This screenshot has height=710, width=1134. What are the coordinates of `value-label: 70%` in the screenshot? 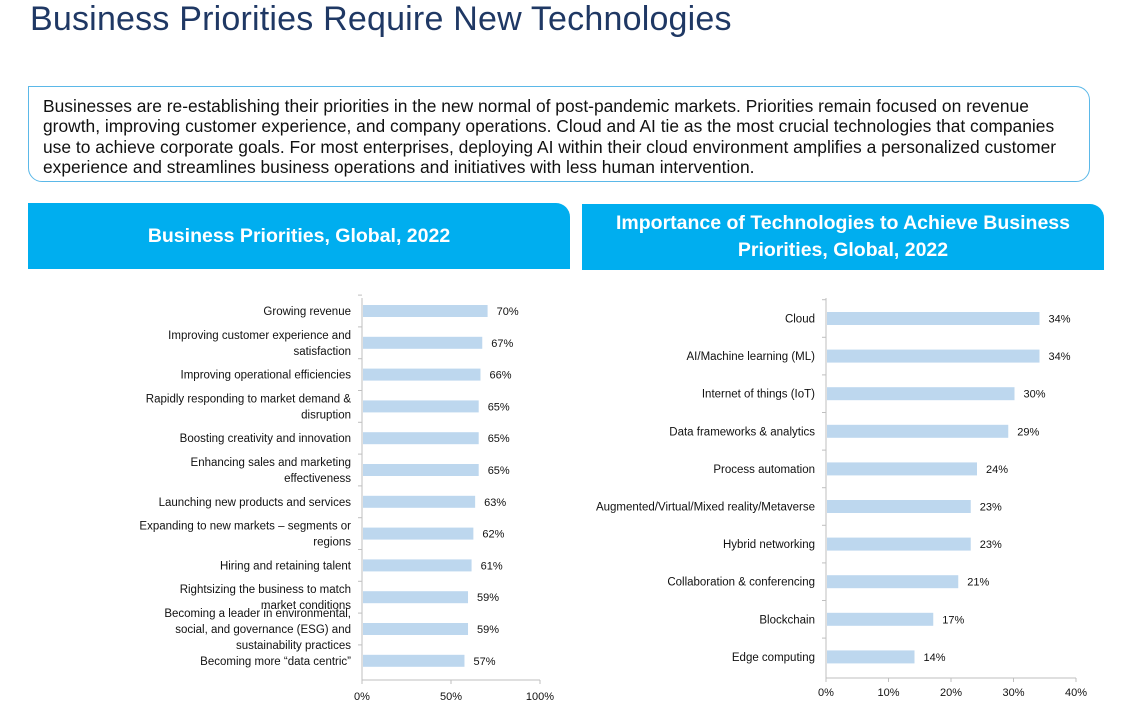 It's located at (508, 312).